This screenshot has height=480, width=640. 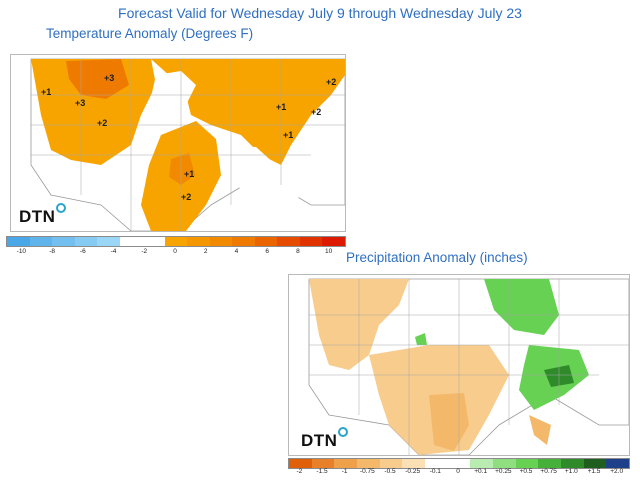 I want to click on precipitation-legend-tick: -2, so click(x=299, y=471).